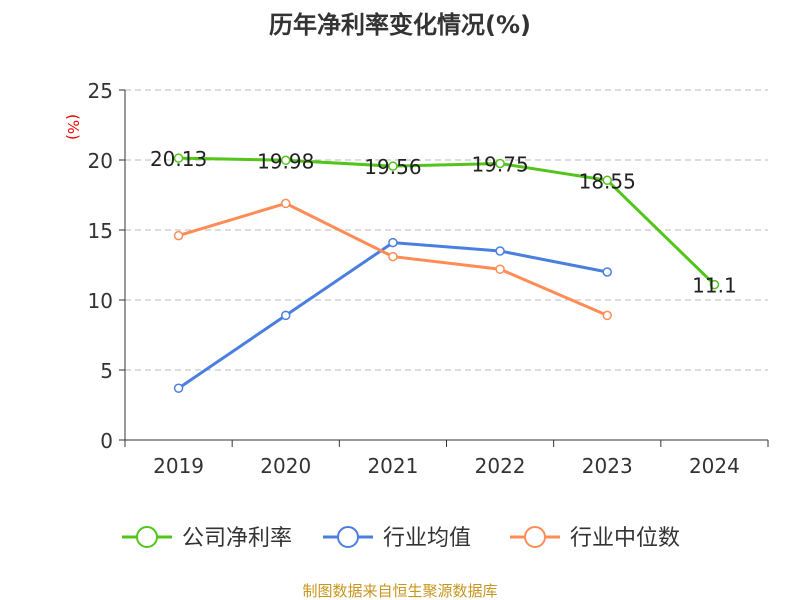 Image resolution: width=800 pixels, height=600 pixels. I want to click on data-label: 19.56, so click(392, 167).